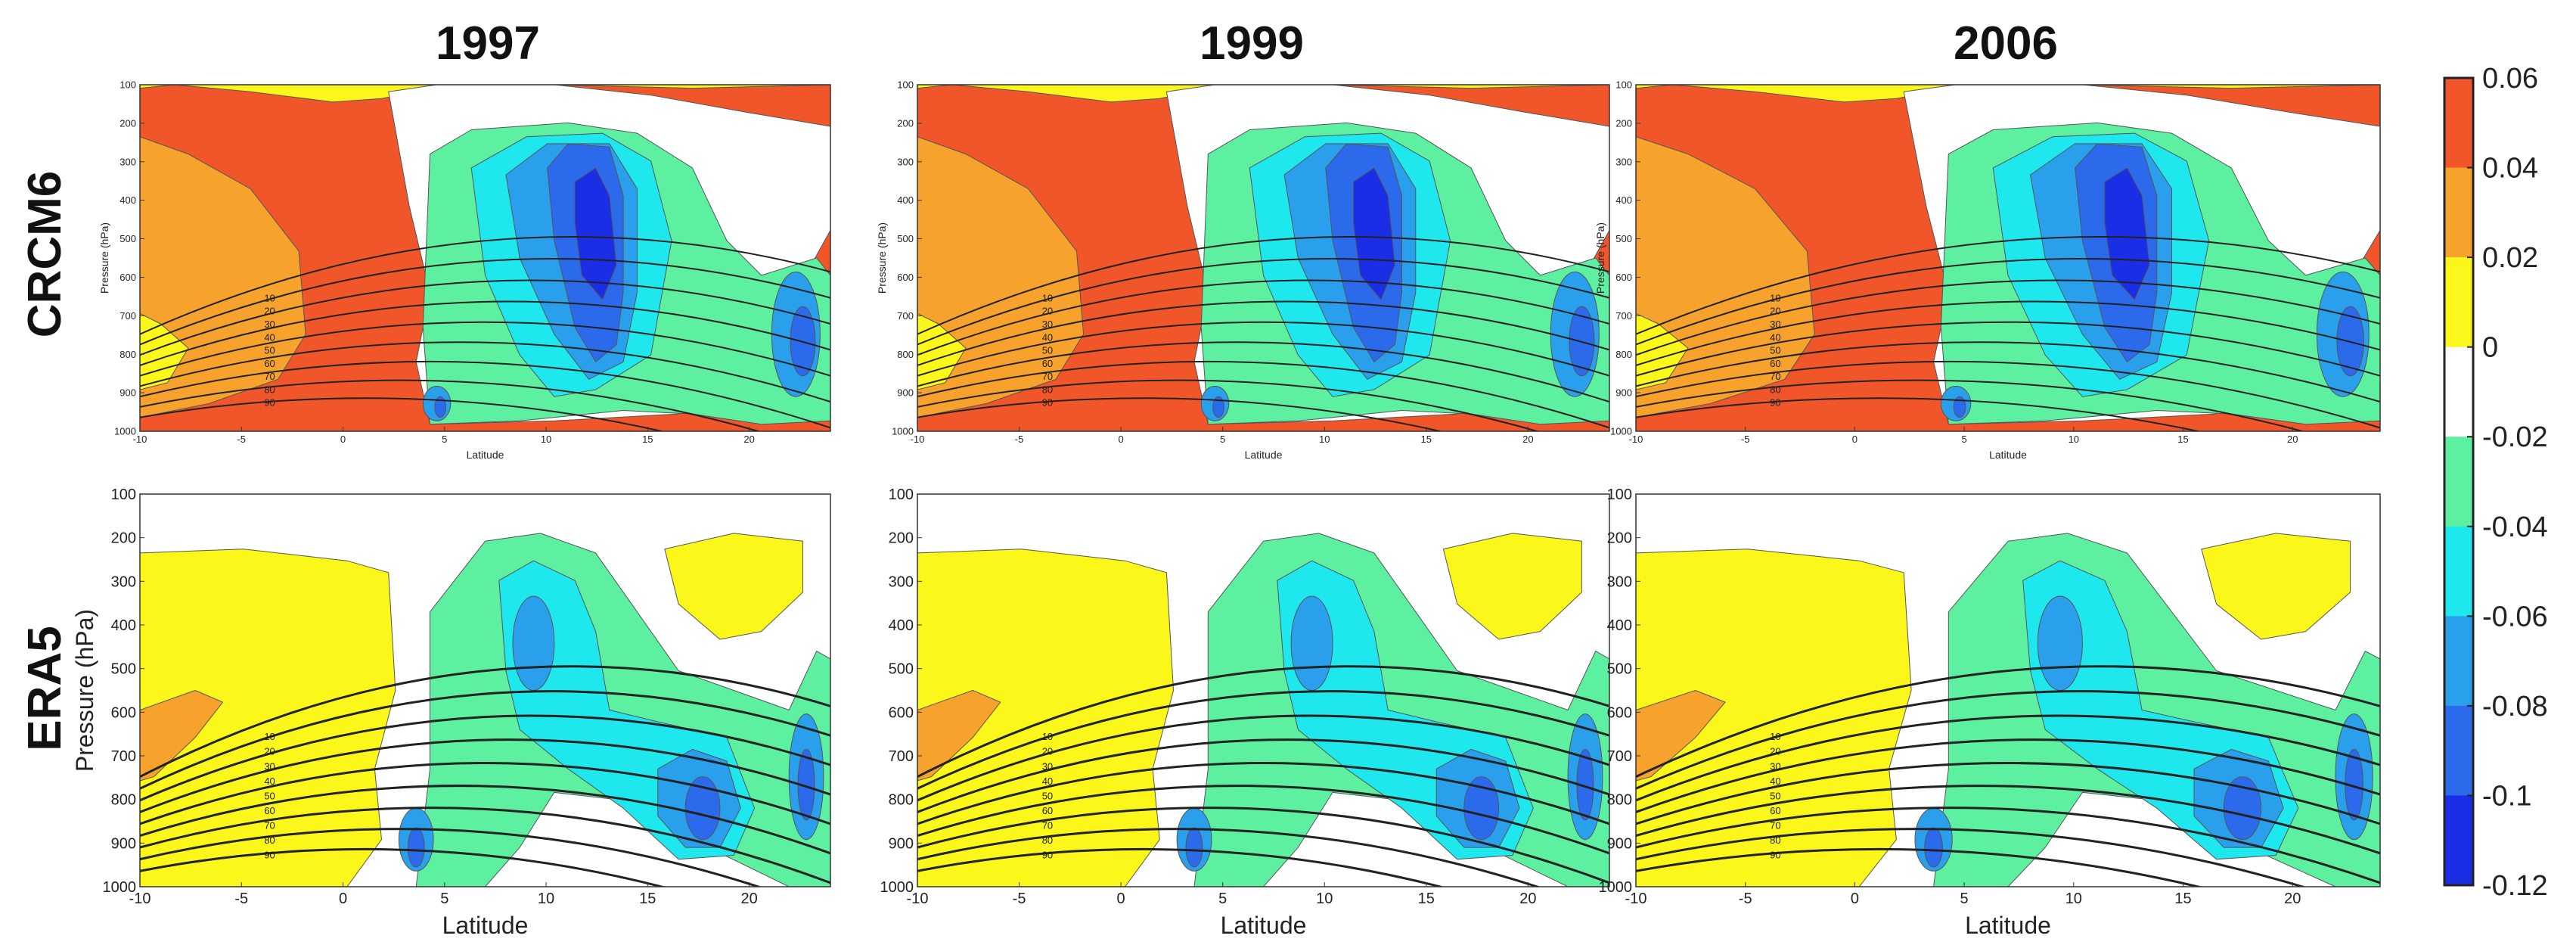 The image size is (2576, 948). Describe the element at coordinates (918, 898) in the screenshot. I see `x-tick-label: -10` at that location.